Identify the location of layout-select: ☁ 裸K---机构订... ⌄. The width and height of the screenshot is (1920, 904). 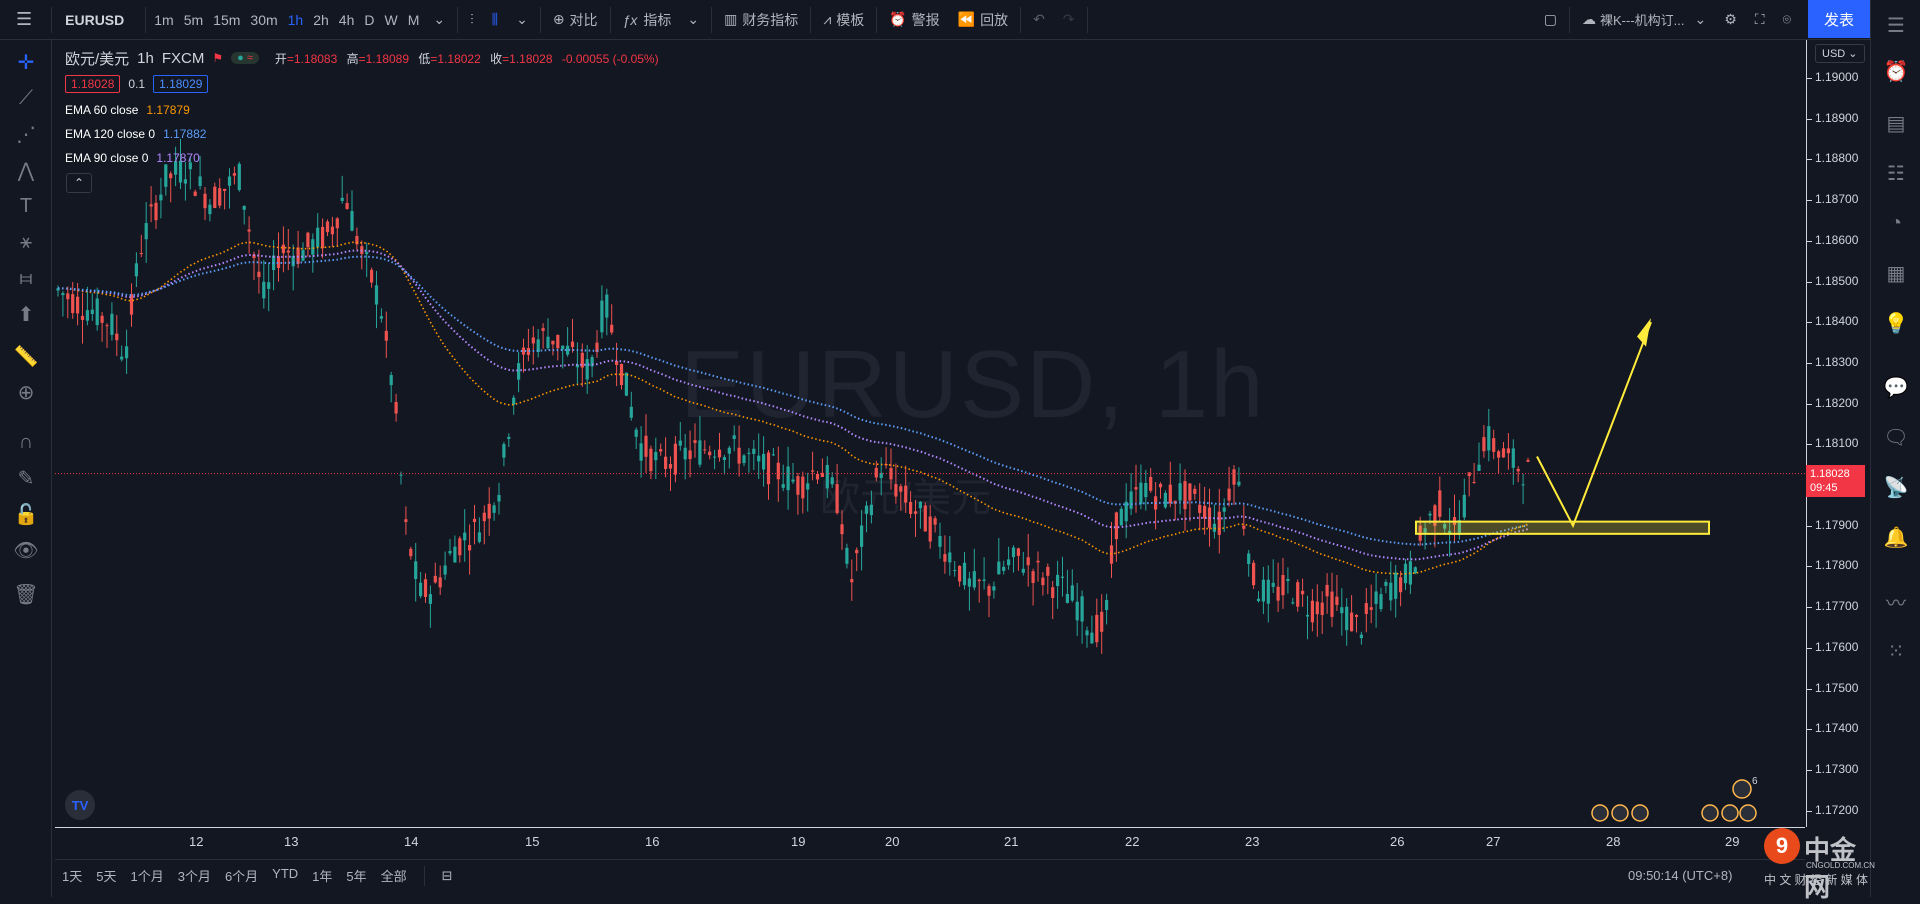
(1644, 20).